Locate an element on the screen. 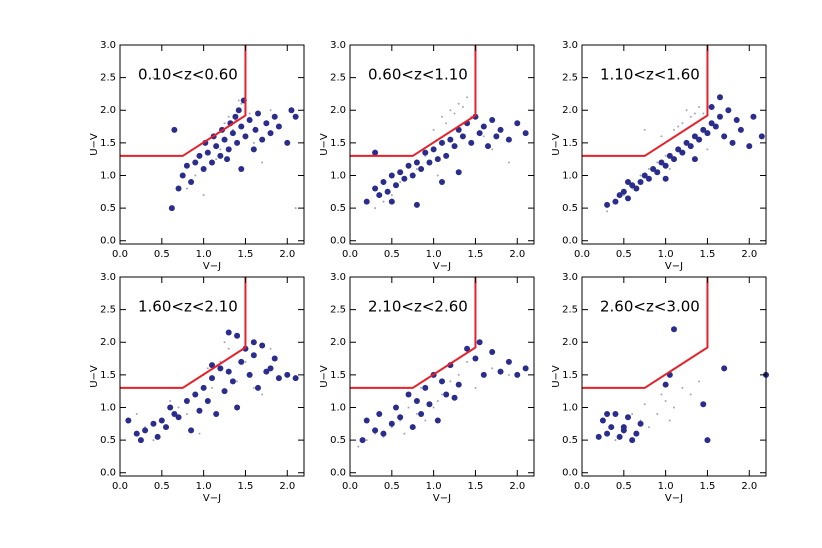 This screenshot has width=822, height=548. x-tick-label: 1.0 is located at coordinates (204, 486).